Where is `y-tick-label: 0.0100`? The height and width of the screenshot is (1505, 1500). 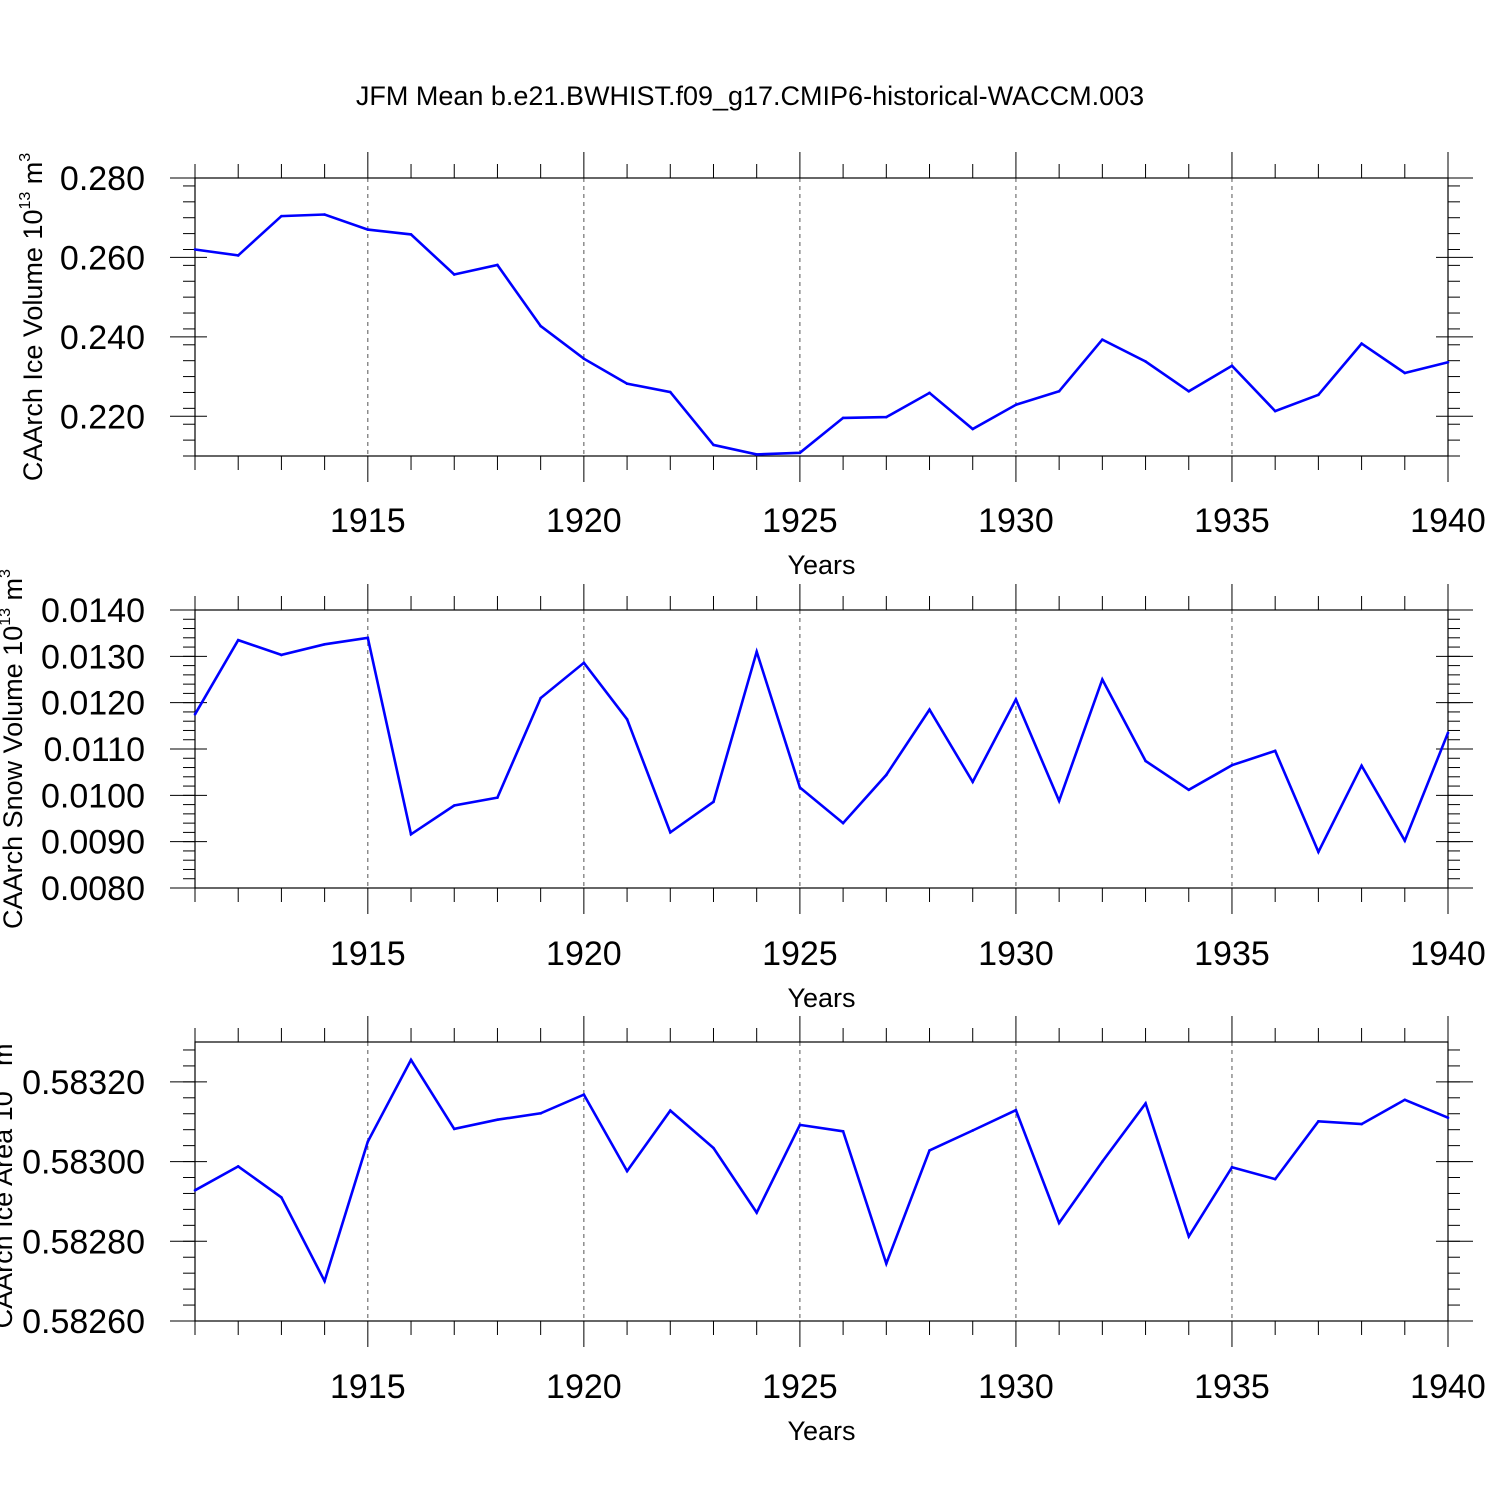 y-tick-label: 0.0100 is located at coordinates (93, 796).